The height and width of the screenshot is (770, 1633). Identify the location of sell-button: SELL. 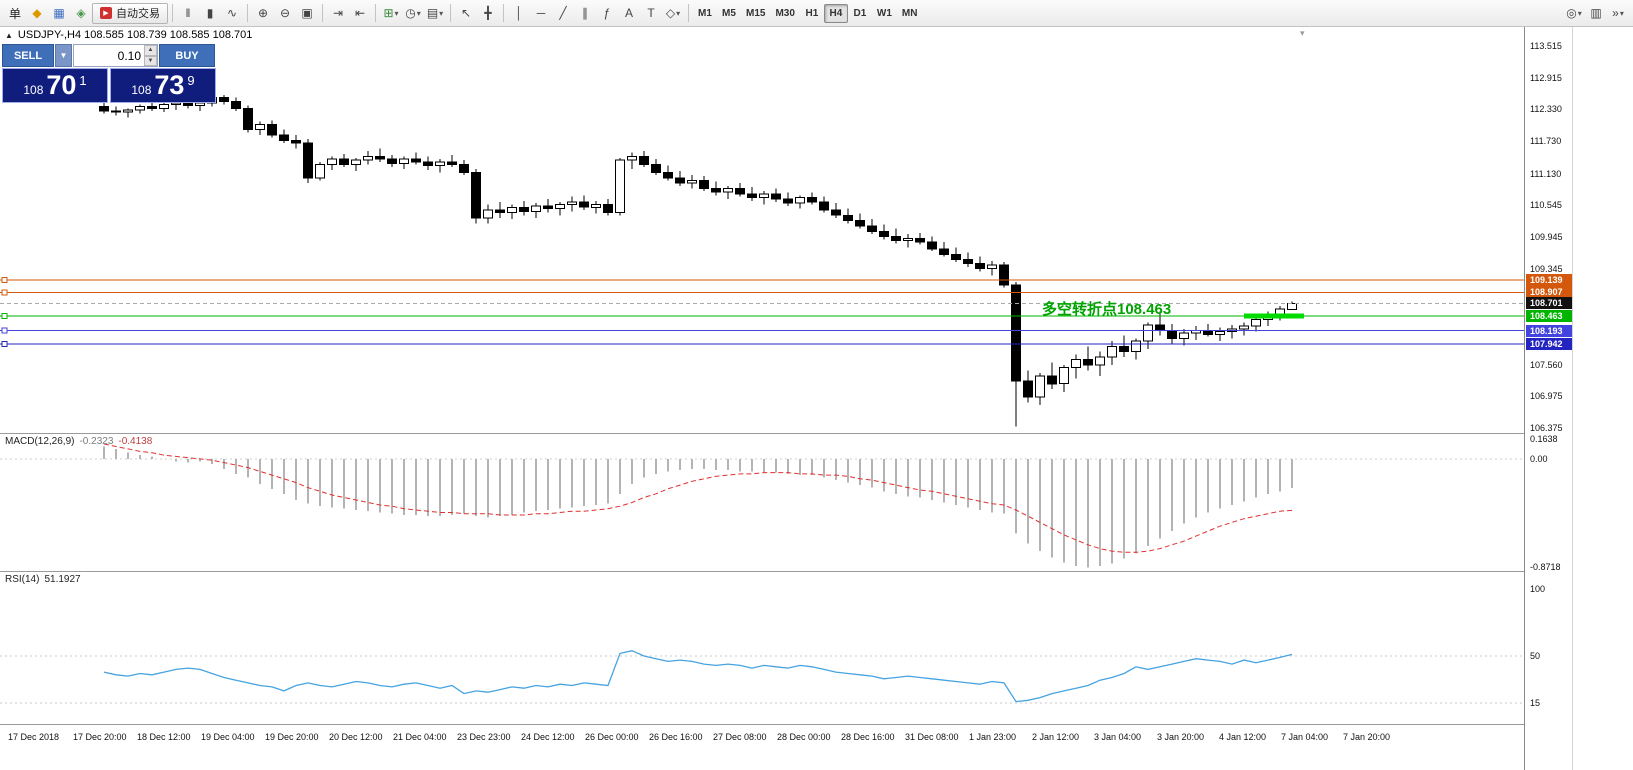
(28, 55).